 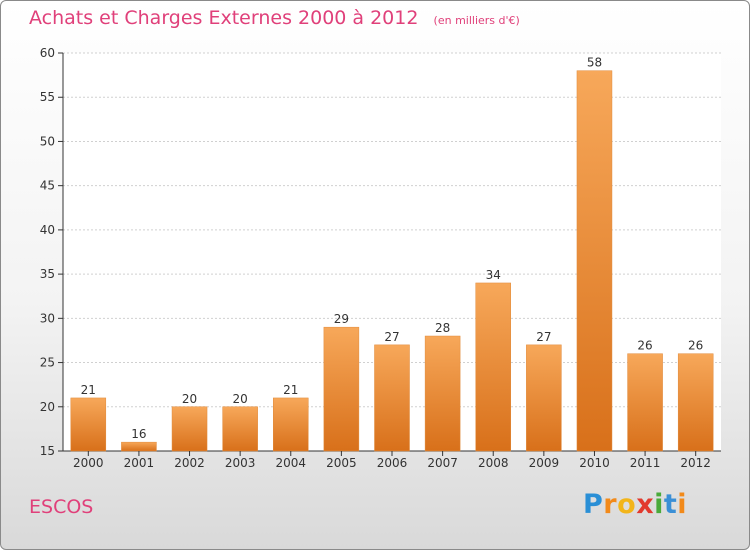 What do you see at coordinates (593, 504) in the screenshot?
I see `logo-letter: P` at bounding box center [593, 504].